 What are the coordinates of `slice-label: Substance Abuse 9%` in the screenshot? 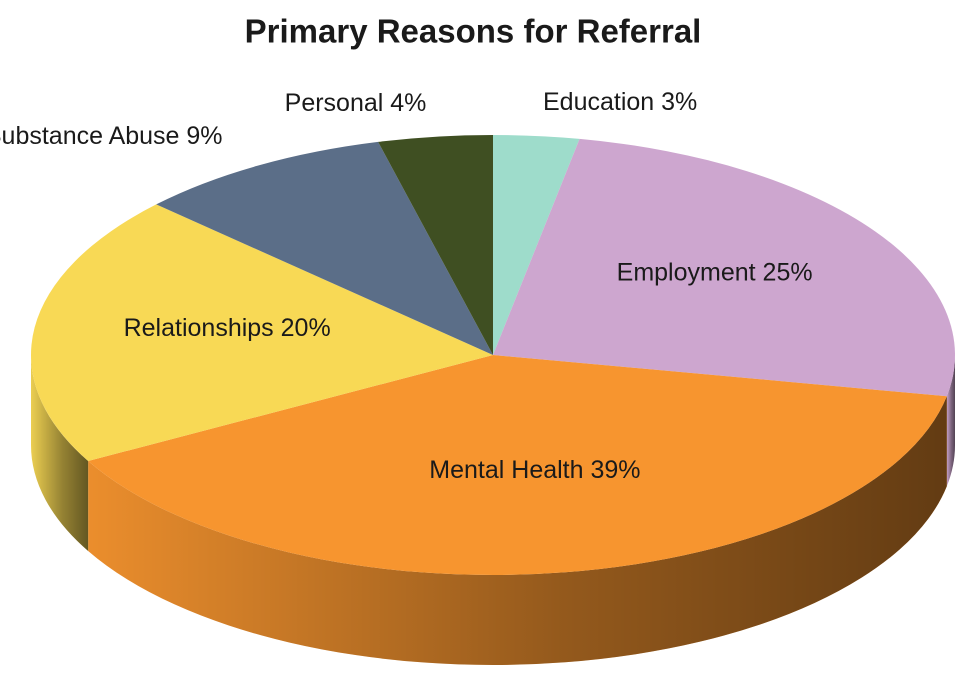 It's located at (111, 136).